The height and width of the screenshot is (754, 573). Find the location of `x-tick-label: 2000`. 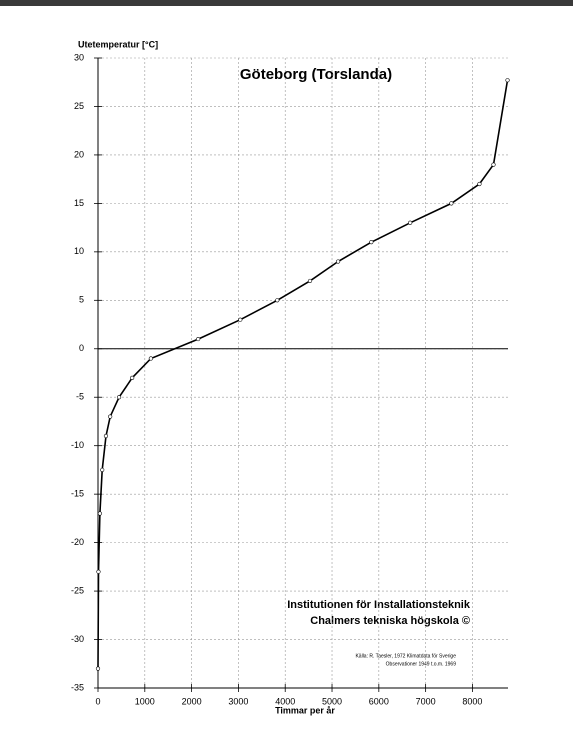

x-tick-label: 2000 is located at coordinates (192, 701).